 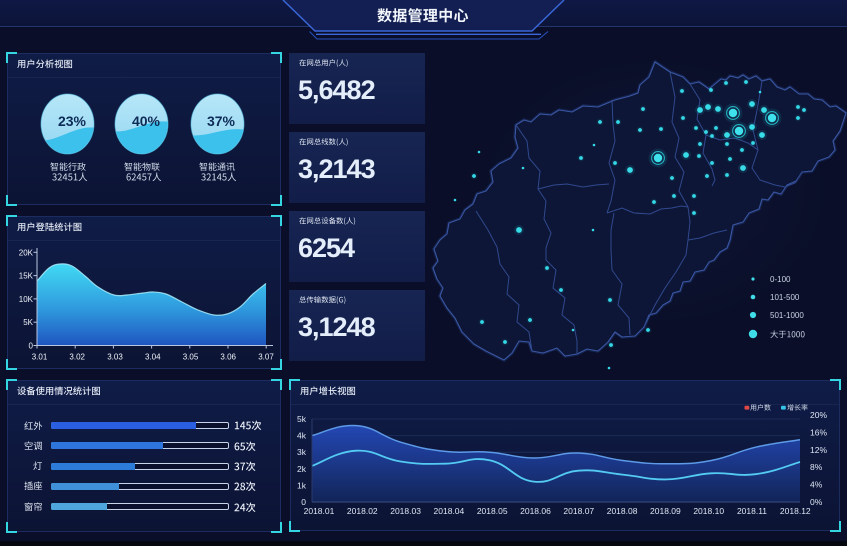 I want to click on svg-text: 2k, so click(x=302, y=469).